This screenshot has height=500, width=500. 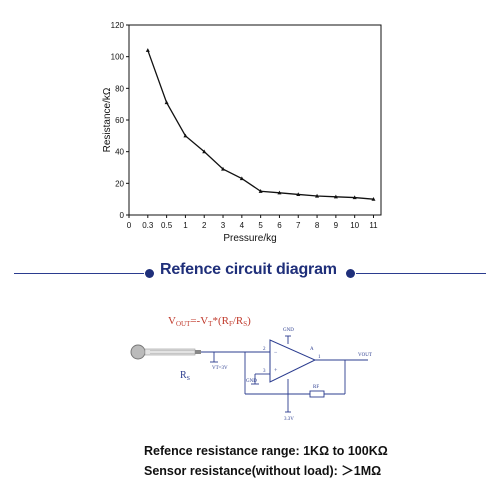 What do you see at coordinates (119, 88) in the screenshot?
I see `y-tick-label: 80` at bounding box center [119, 88].